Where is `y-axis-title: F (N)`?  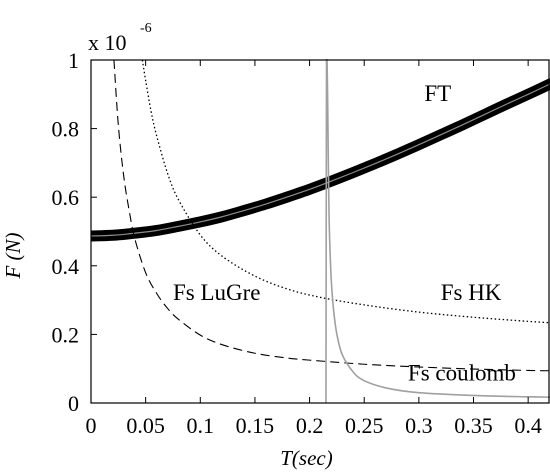
y-axis-title: F (N) is located at coordinates (13, 255).